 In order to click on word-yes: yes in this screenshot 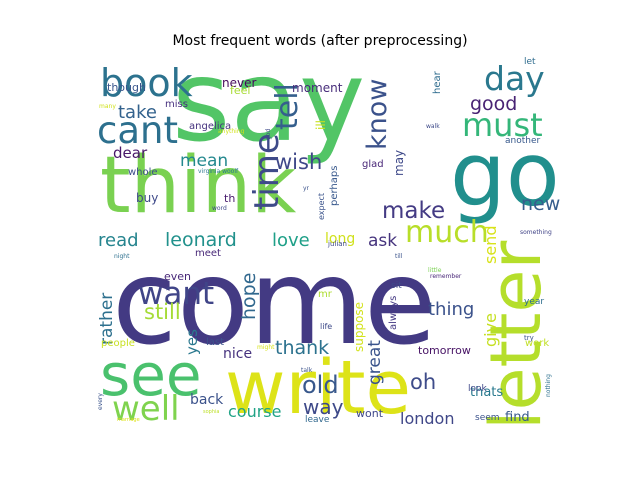, I will do `click(192, 342)`.